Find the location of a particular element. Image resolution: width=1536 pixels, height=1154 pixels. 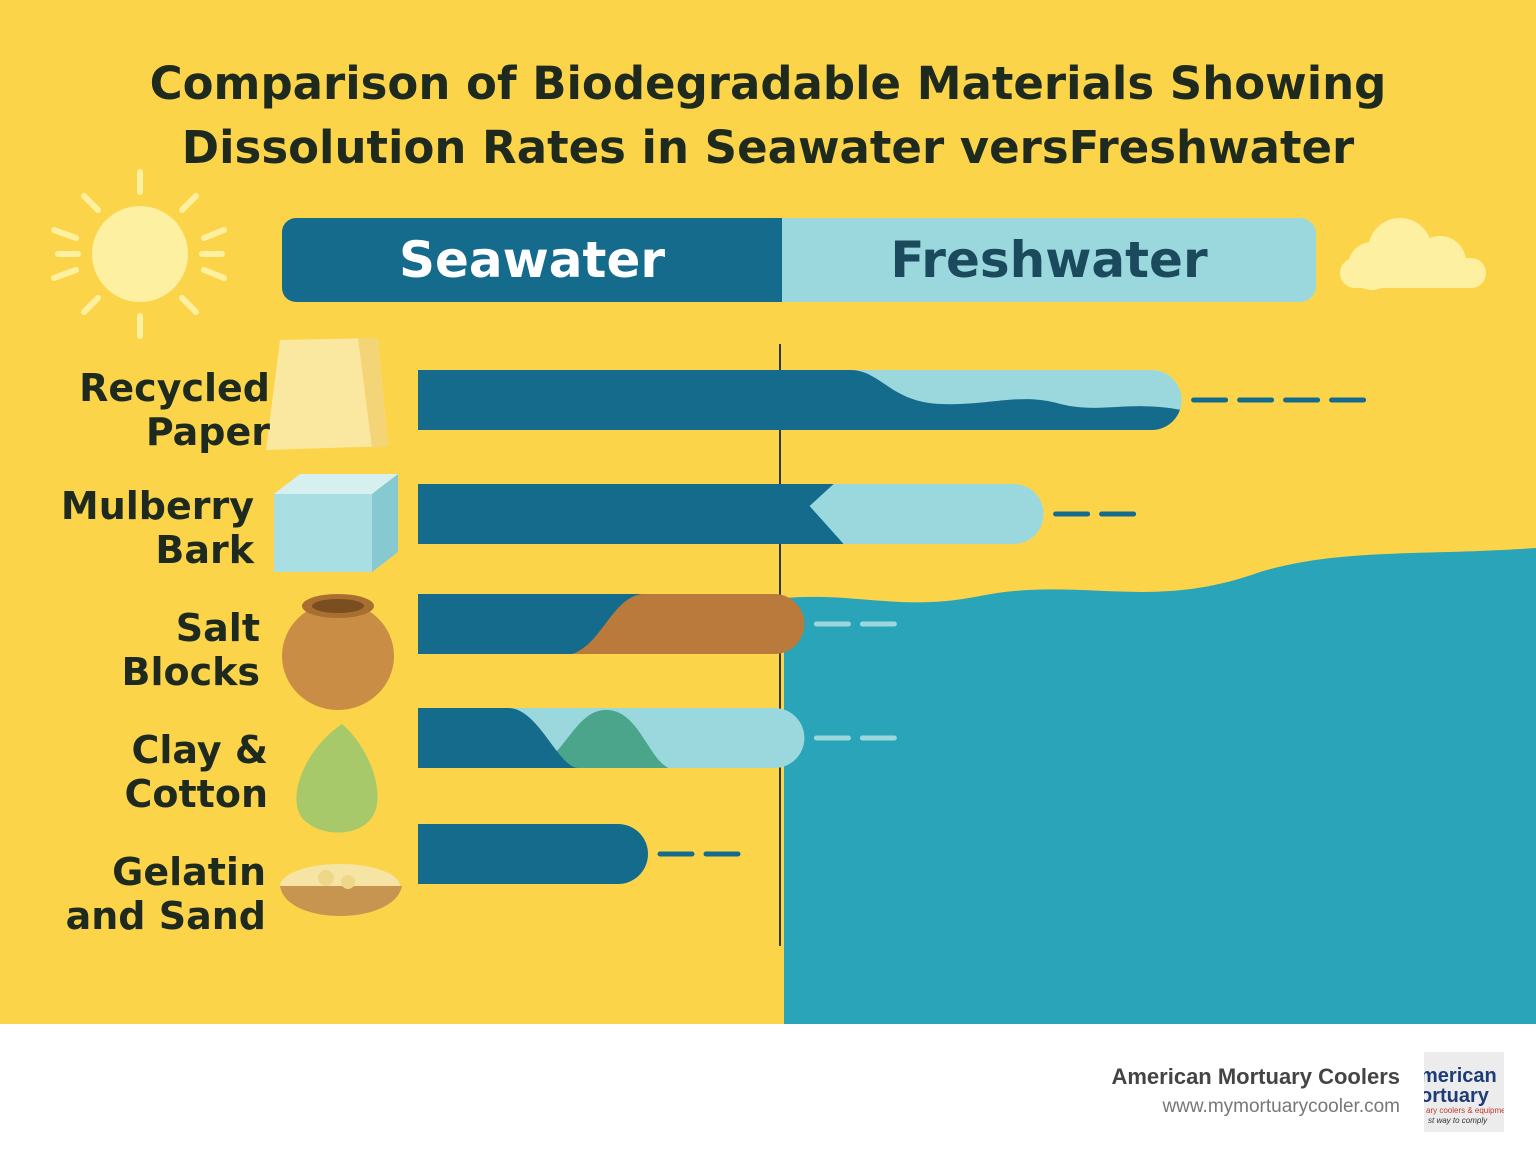

logo-line: ortuary is located at coordinates (1456, 1096).